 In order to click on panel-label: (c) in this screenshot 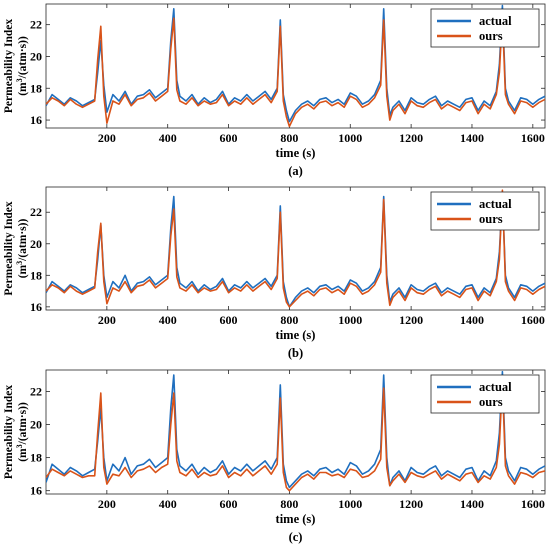, I will do `click(296, 537)`.